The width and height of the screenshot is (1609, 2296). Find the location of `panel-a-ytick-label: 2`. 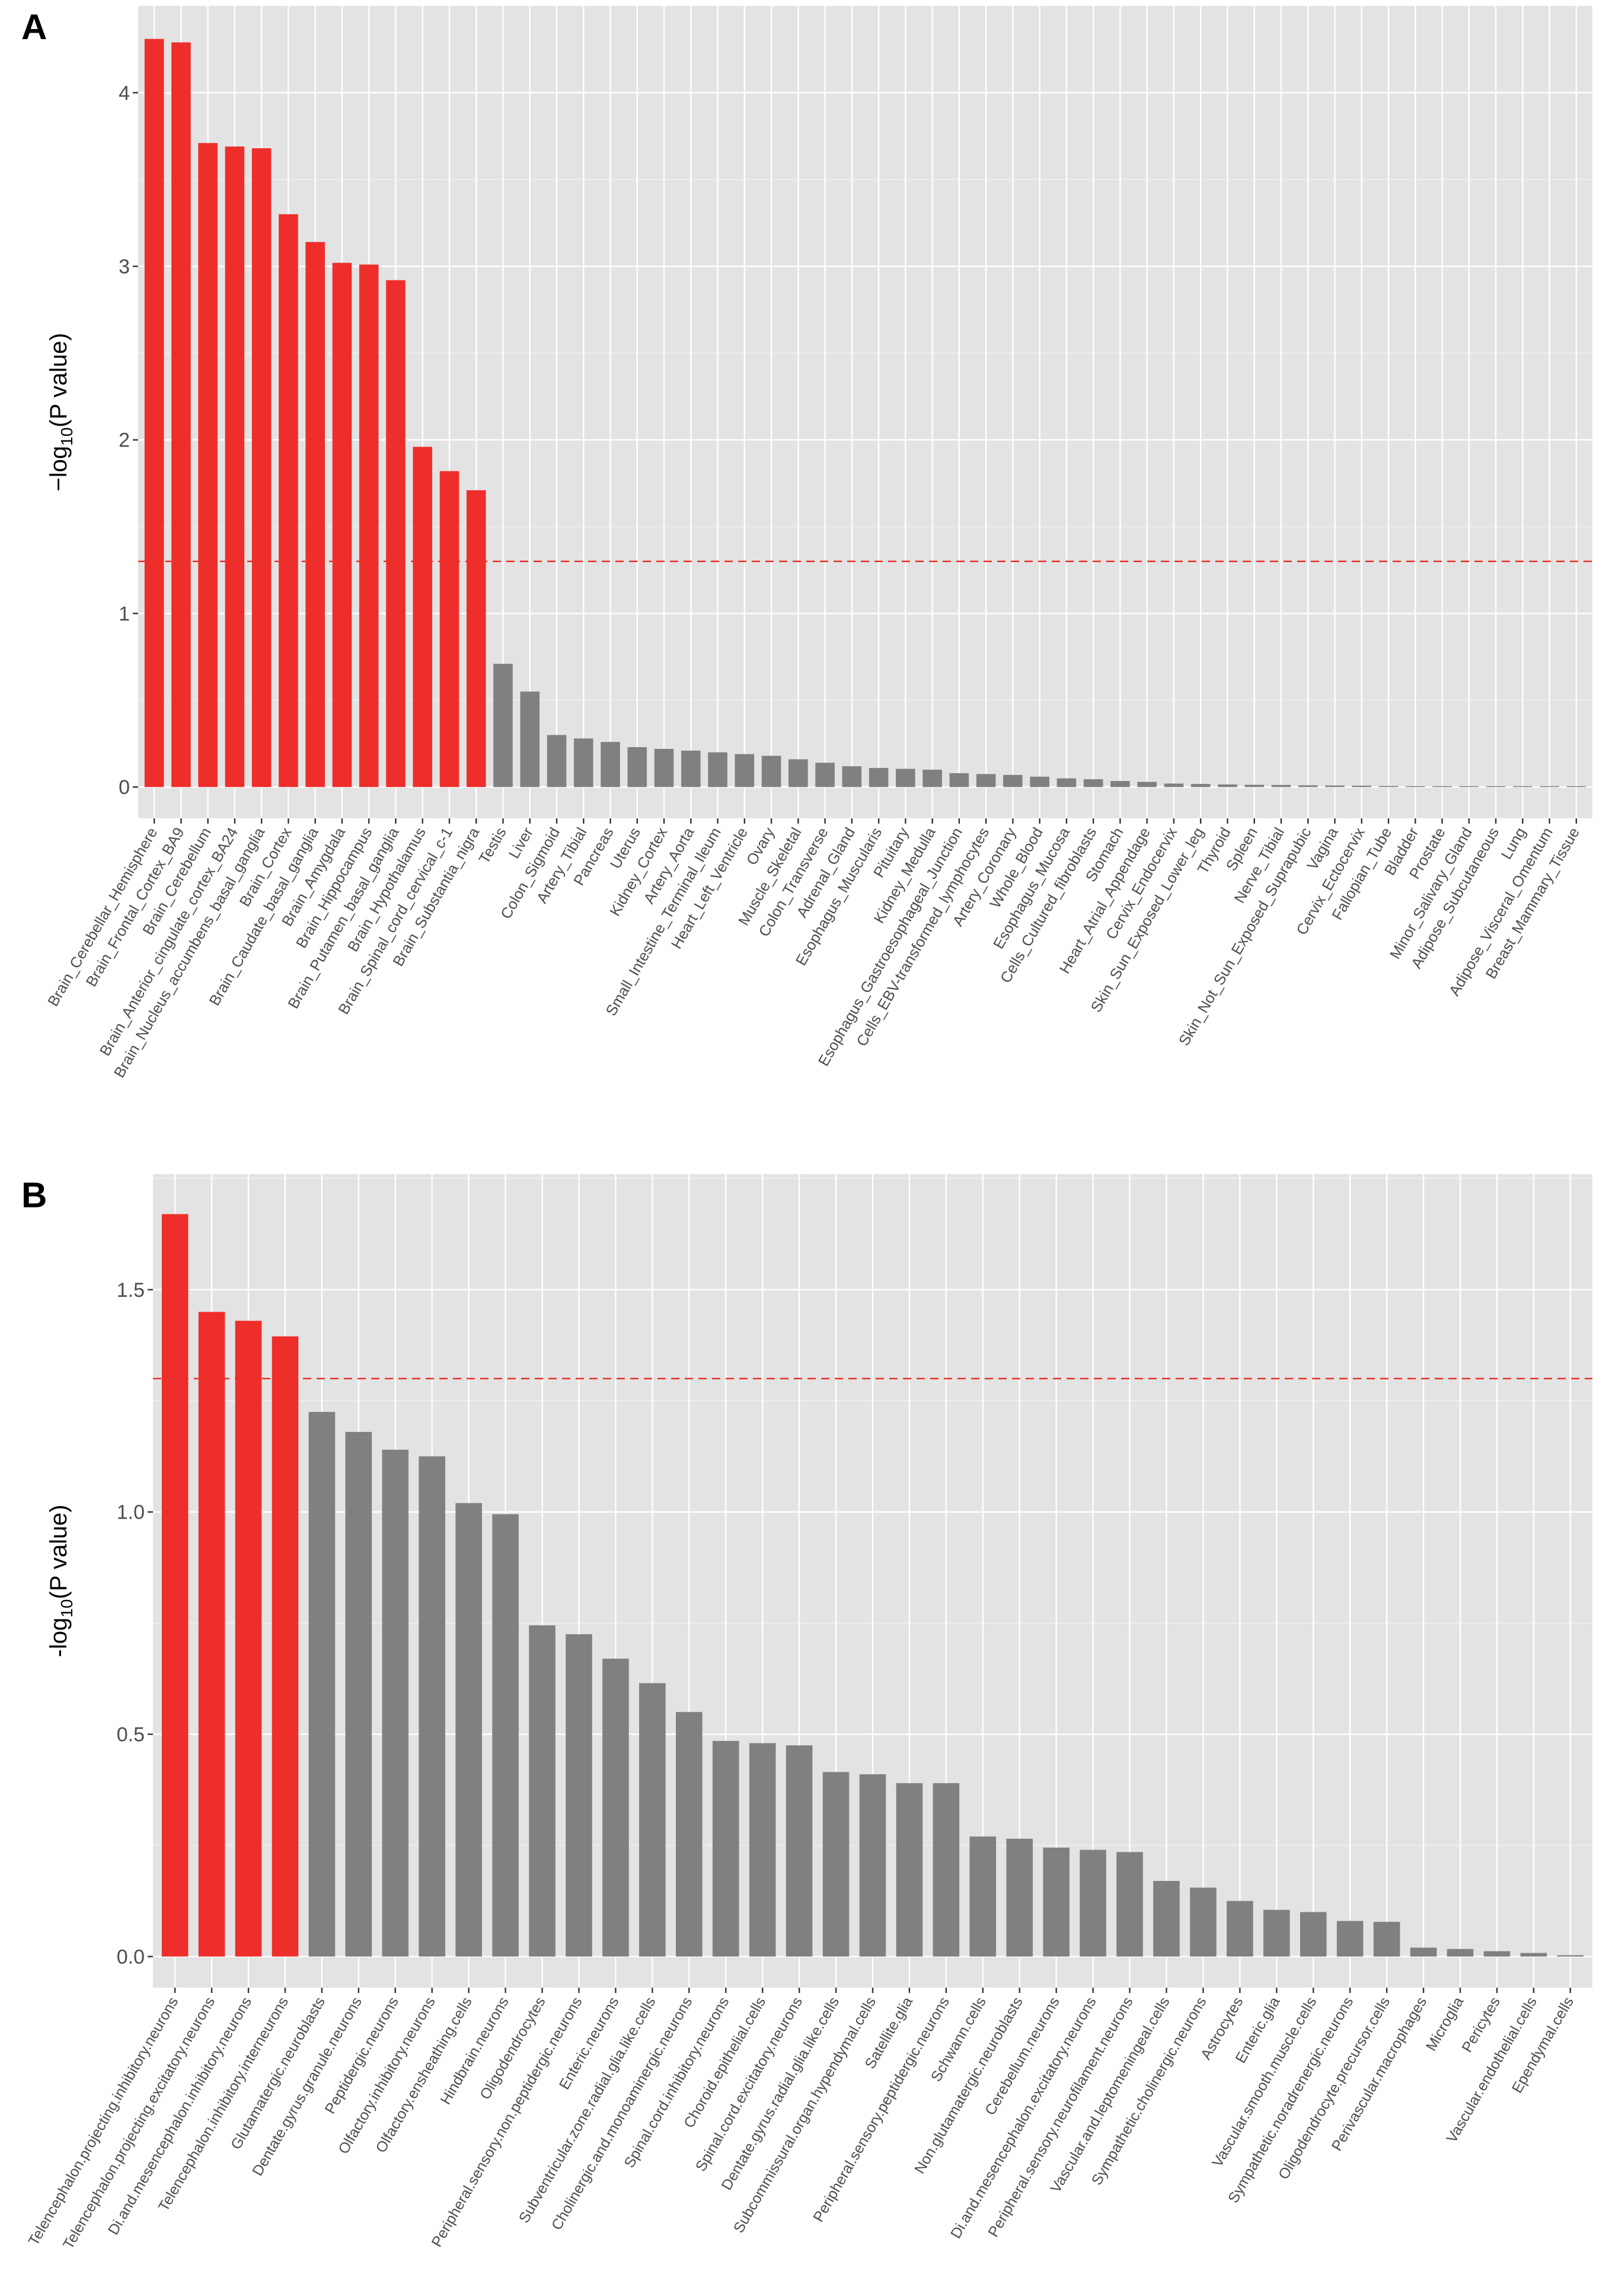

panel-a-ytick-label: 2 is located at coordinates (124, 440).